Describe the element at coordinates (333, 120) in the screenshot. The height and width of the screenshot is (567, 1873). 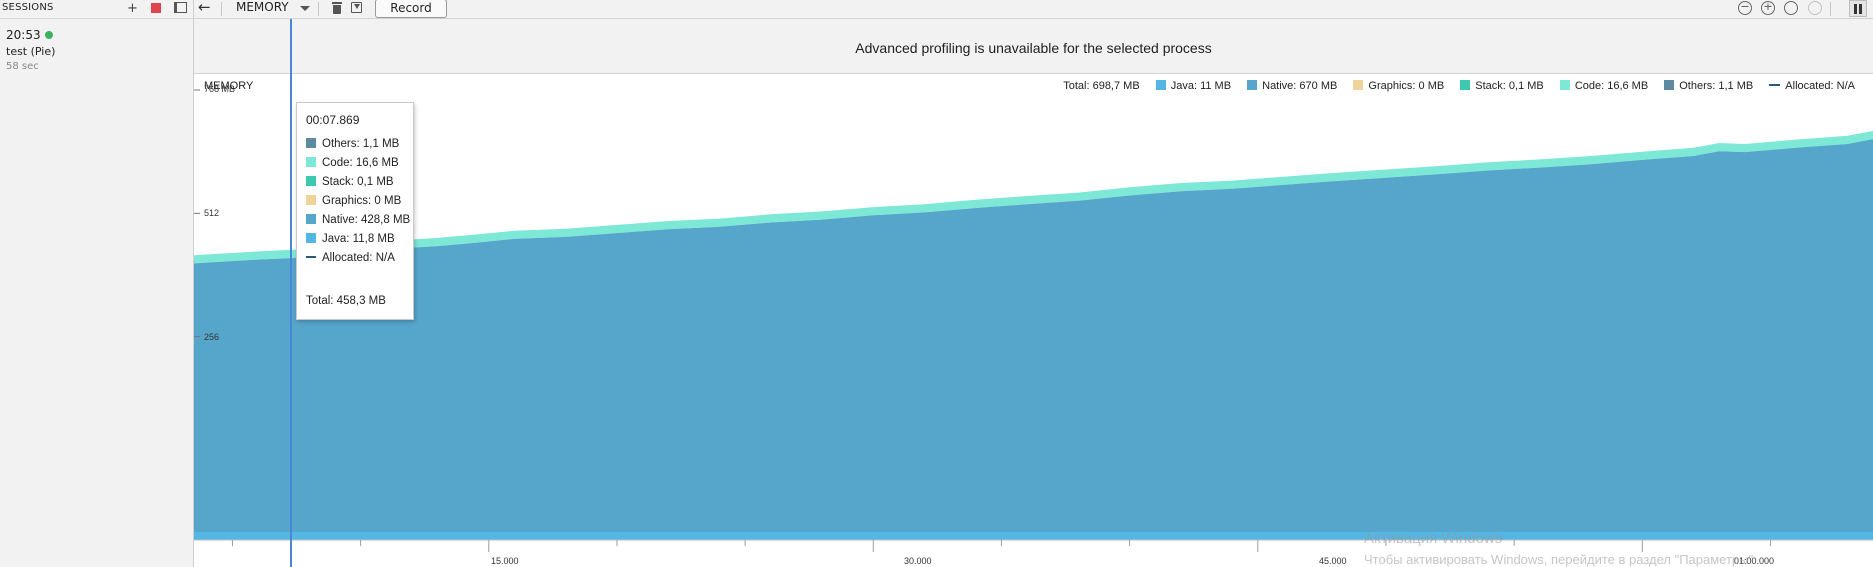
I see `tooltip-time: 00:07.869` at that location.